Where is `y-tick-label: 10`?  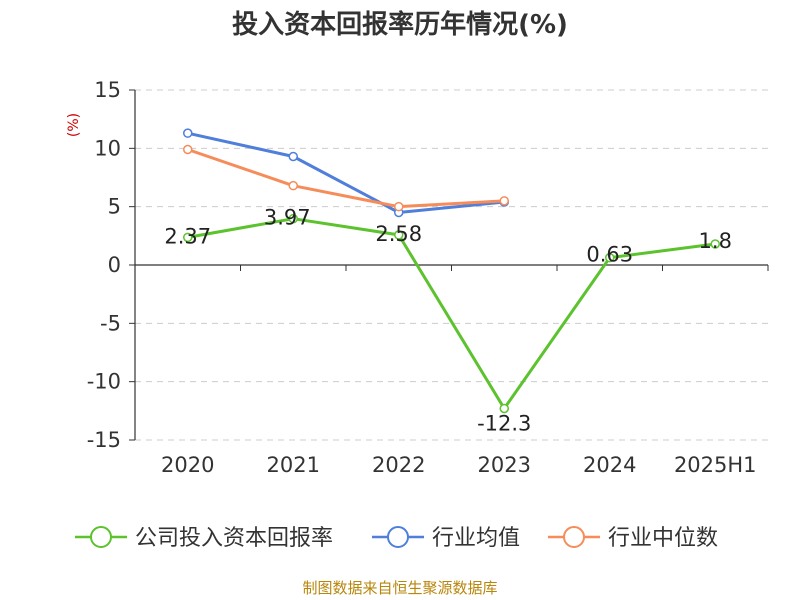 y-tick-label: 10 is located at coordinates (107, 148).